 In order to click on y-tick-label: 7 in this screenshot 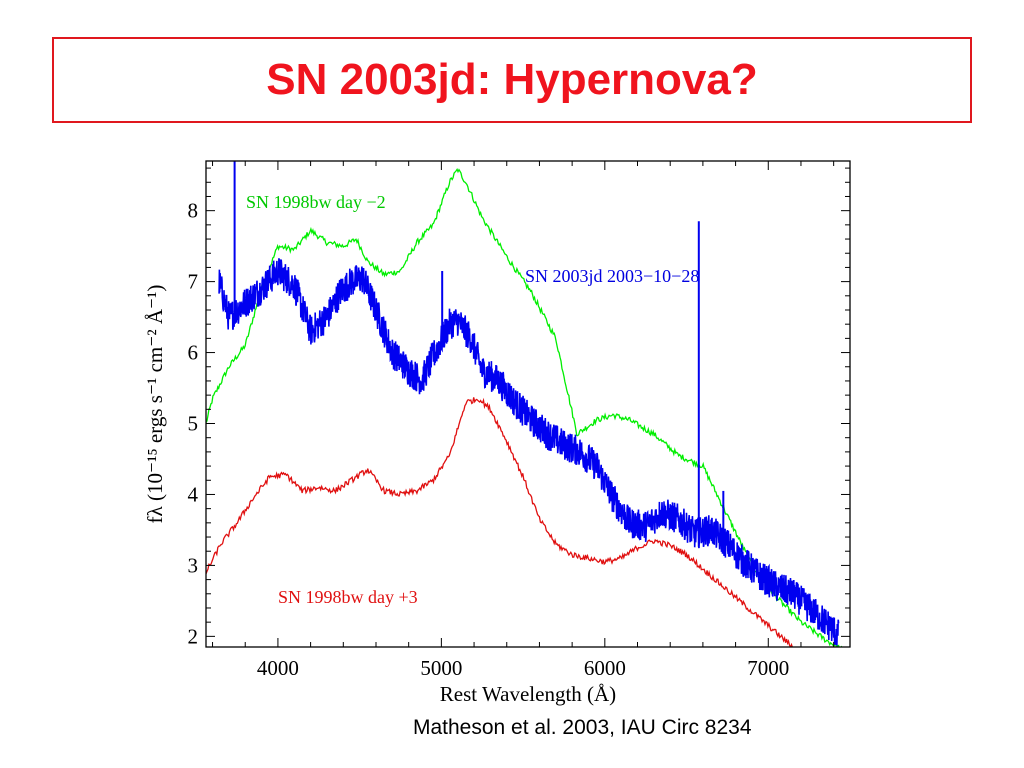, I will do `click(193, 282)`.